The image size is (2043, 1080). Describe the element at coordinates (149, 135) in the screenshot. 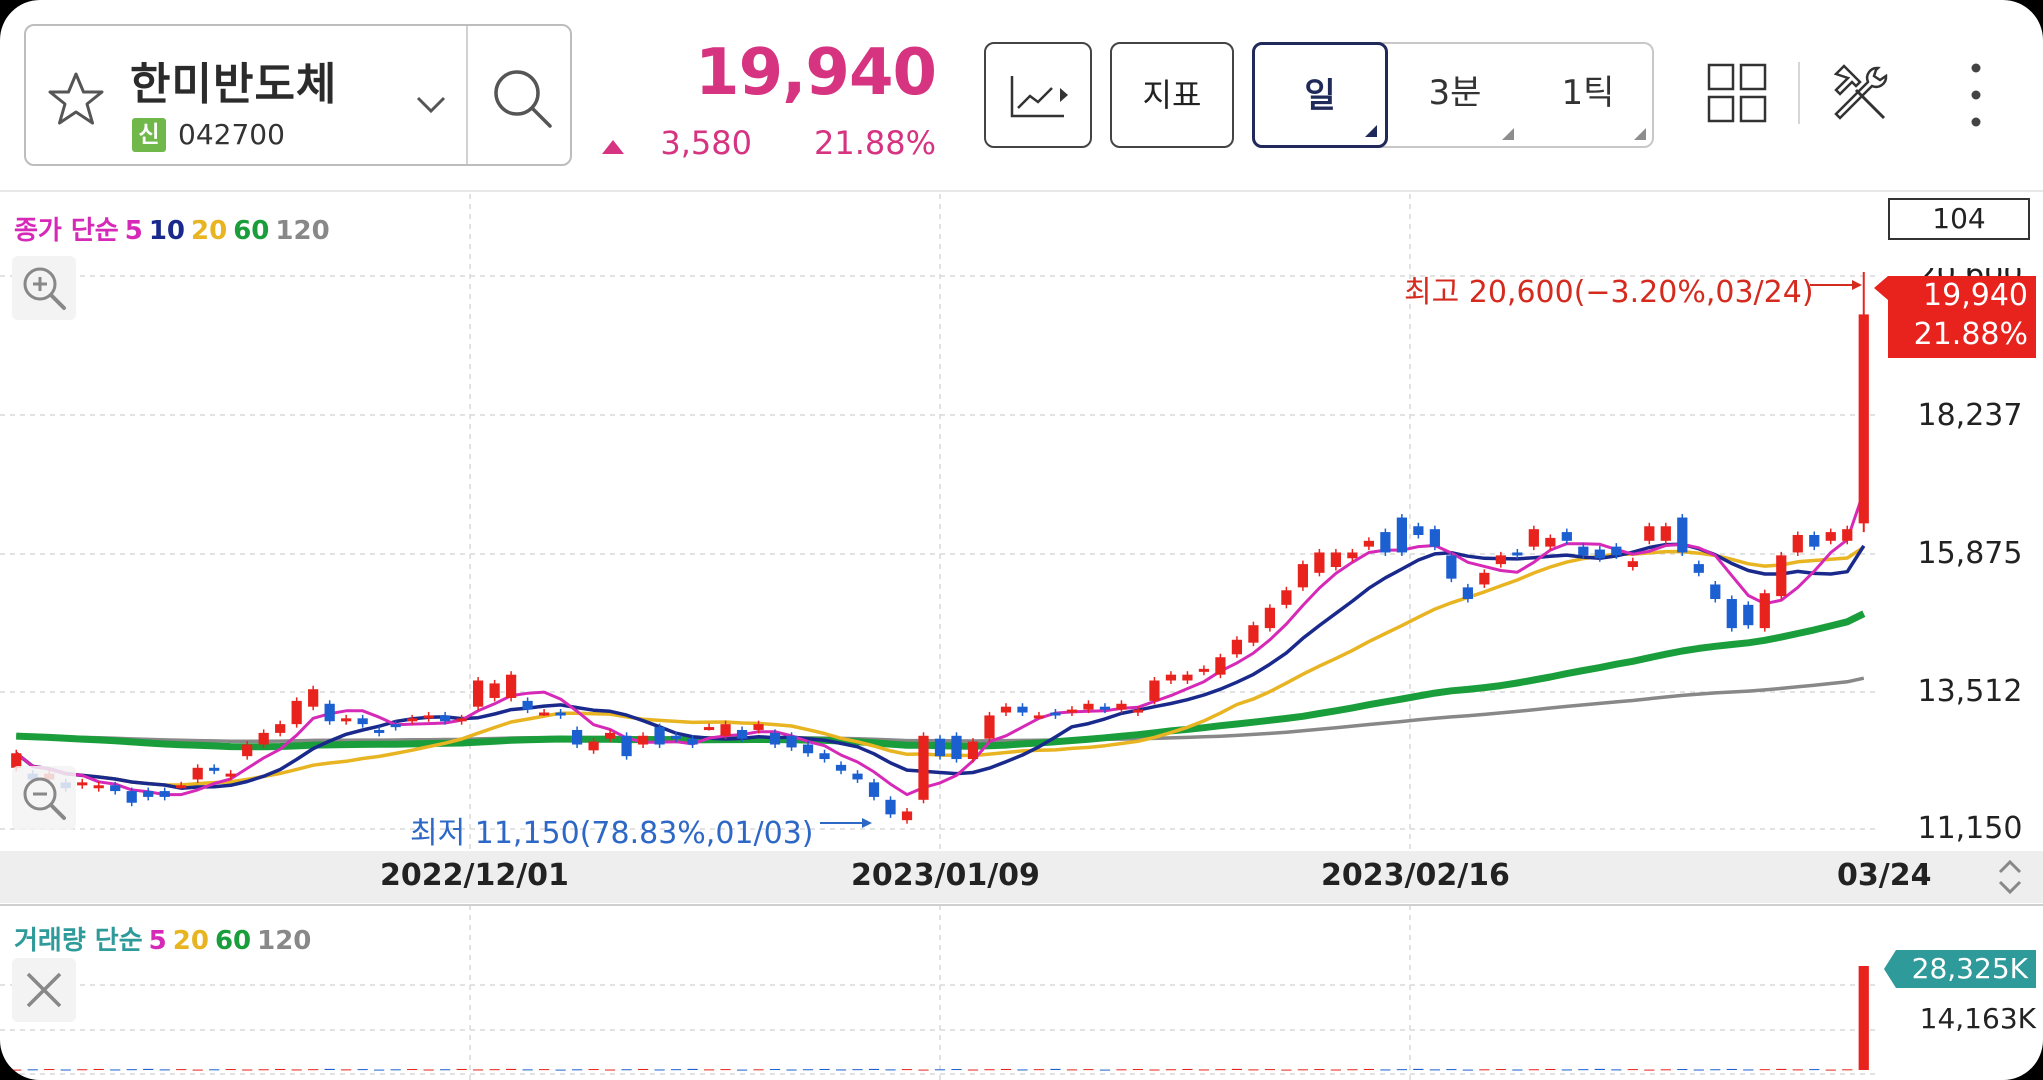

I see `market-badge: 신` at that location.